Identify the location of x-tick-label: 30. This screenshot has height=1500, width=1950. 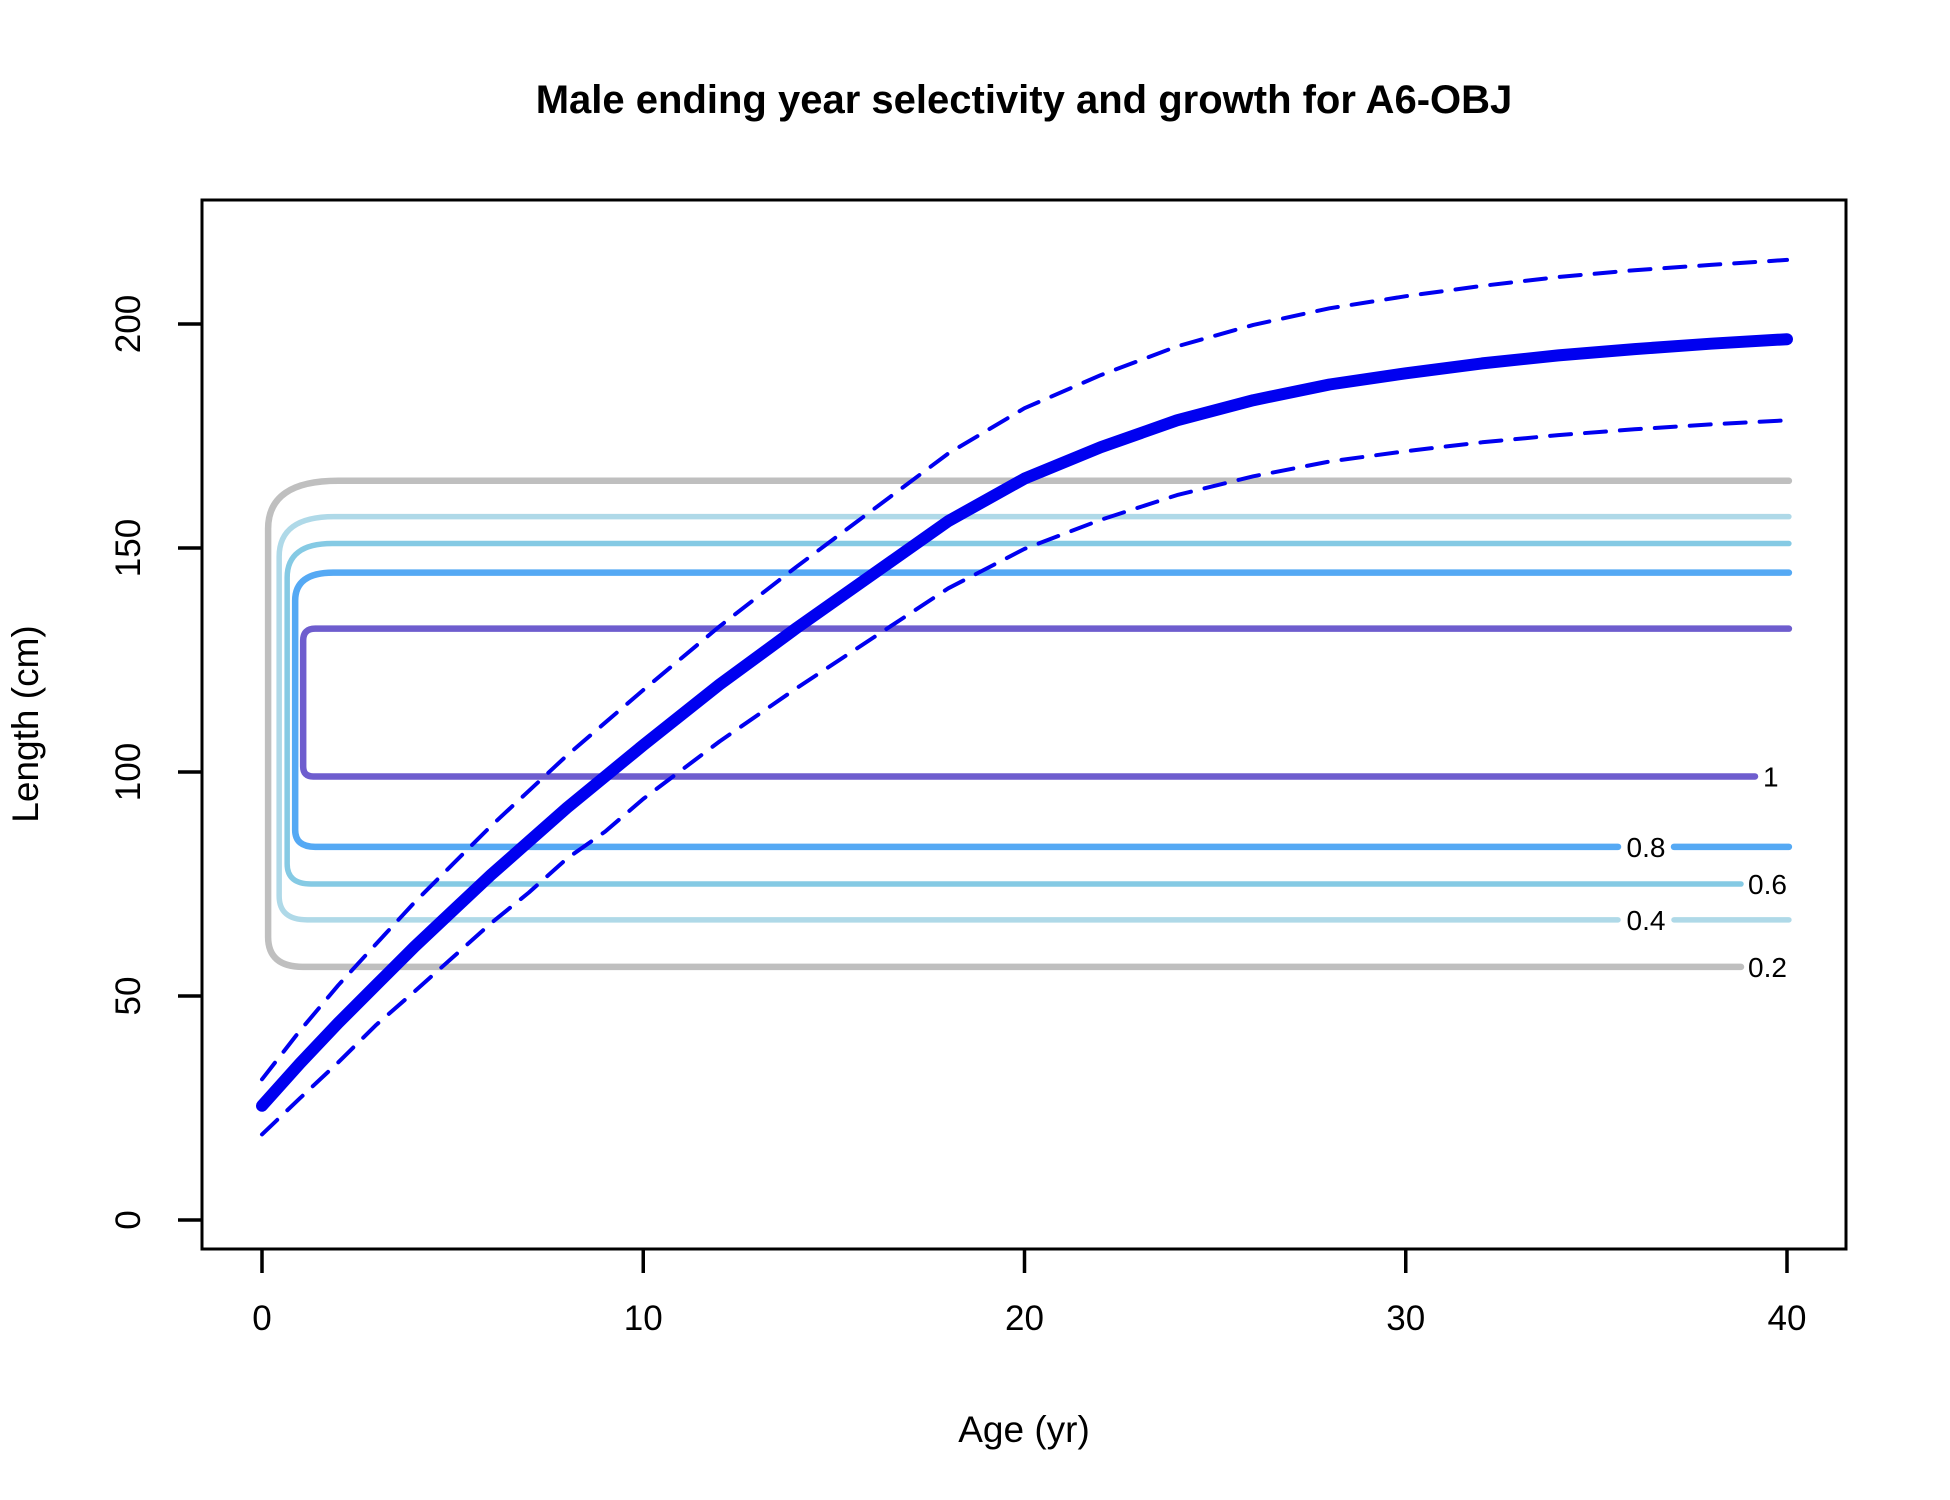
(1405, 1318).